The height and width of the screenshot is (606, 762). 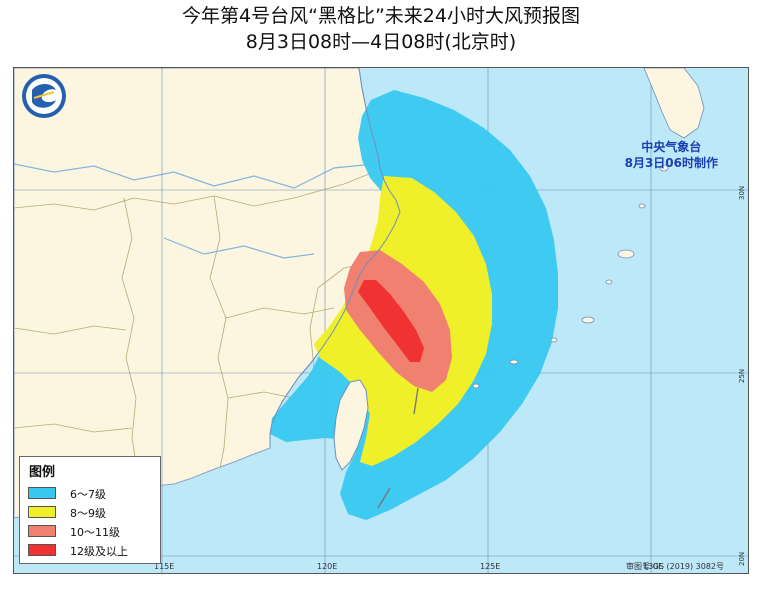 I want to click on legend-item-12-plus: 12级及以上, so click(x=92, y=551).